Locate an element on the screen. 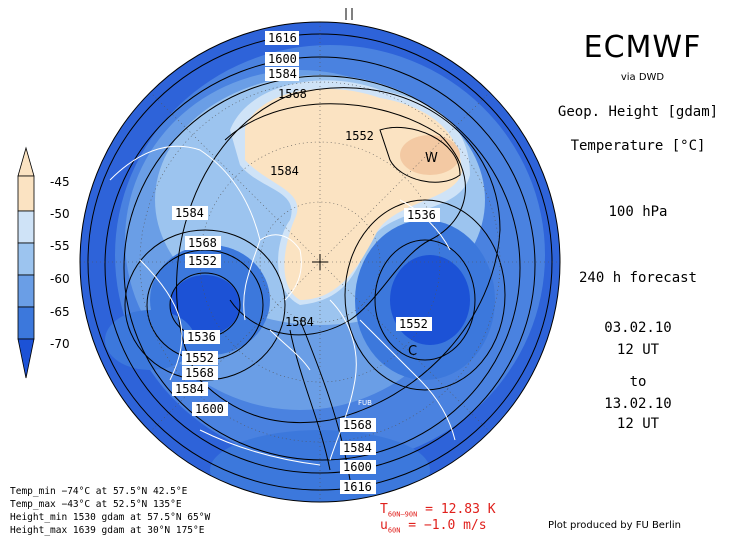 This screenshot has width=733, height=546. top-tick is located at coordinates (349, 14).